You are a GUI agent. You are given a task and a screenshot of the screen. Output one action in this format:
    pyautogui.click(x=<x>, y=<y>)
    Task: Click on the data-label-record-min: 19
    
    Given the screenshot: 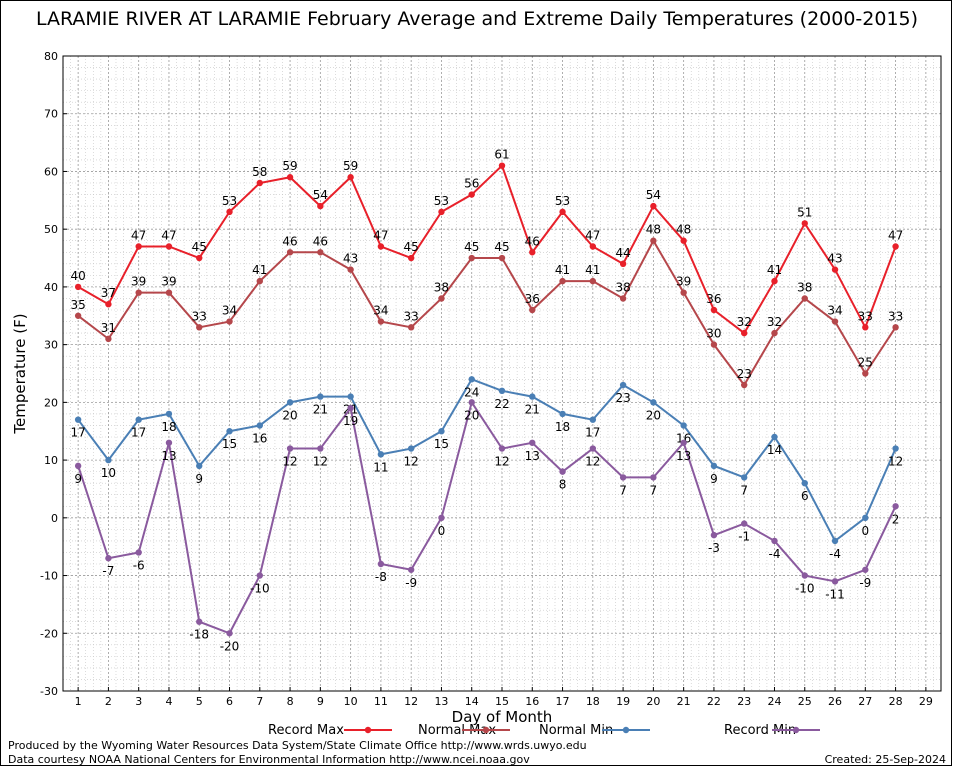 What is the action you would take?
    pyautogui.click(x=350, y=421)
    